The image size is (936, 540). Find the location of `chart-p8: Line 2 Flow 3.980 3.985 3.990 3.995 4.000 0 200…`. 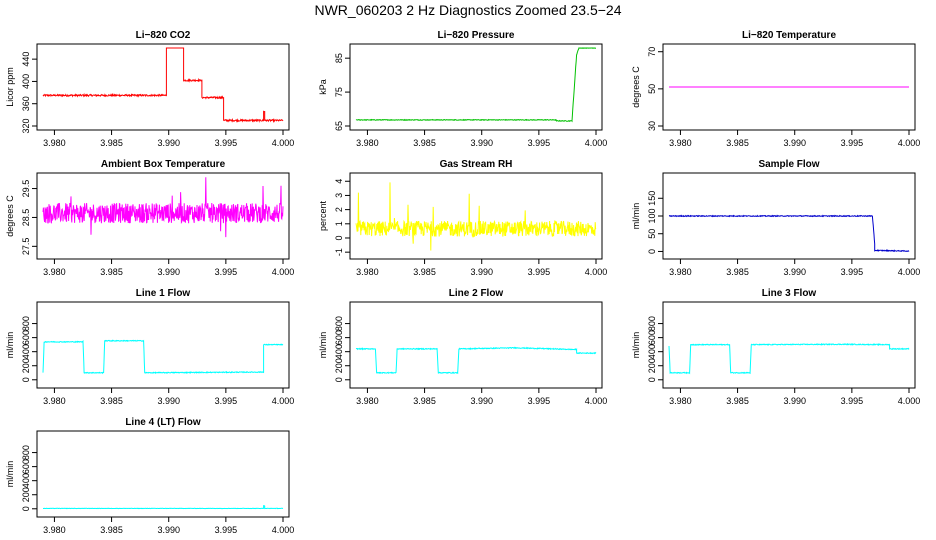

chart-p8: Line 2 Flow 3.980 3.985 3.990 3.995 4.000 0 200… is located at coordinates (462, 347).